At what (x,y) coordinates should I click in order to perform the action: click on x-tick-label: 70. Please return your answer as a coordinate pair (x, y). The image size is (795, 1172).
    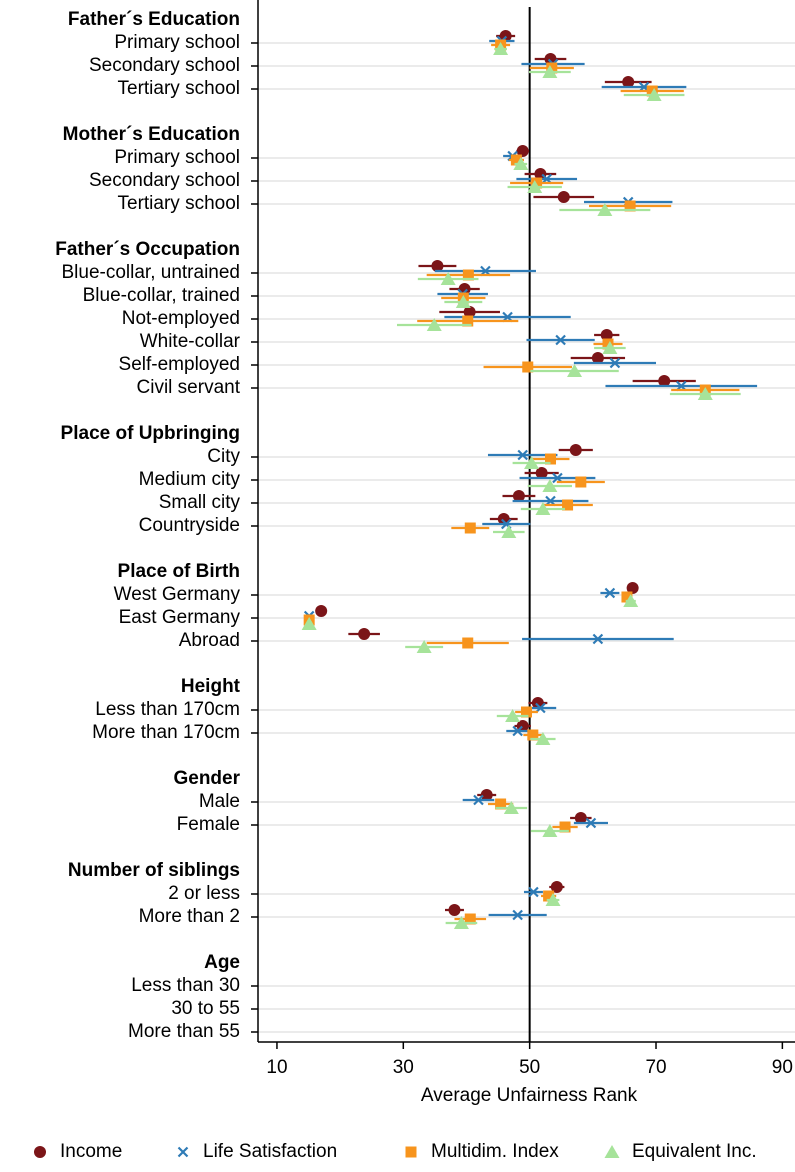
    Looking at the image, I should click on (655, 1067).